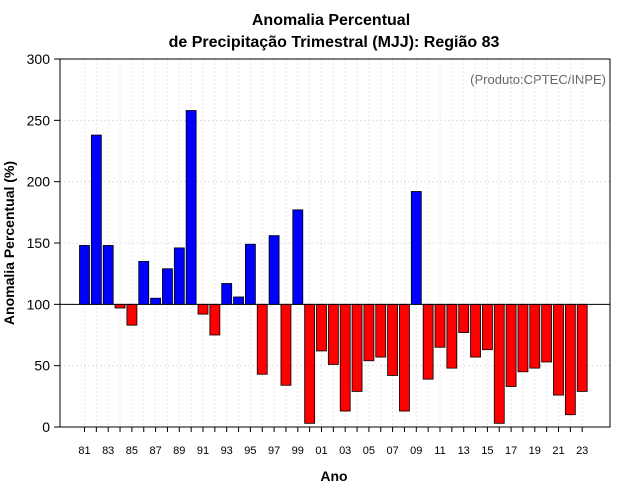 This screenshot has height=500, width=640. Describe the element at coordinates (39, 59) in the screenshot. I see `y-tick-label-300: 300` at that location.